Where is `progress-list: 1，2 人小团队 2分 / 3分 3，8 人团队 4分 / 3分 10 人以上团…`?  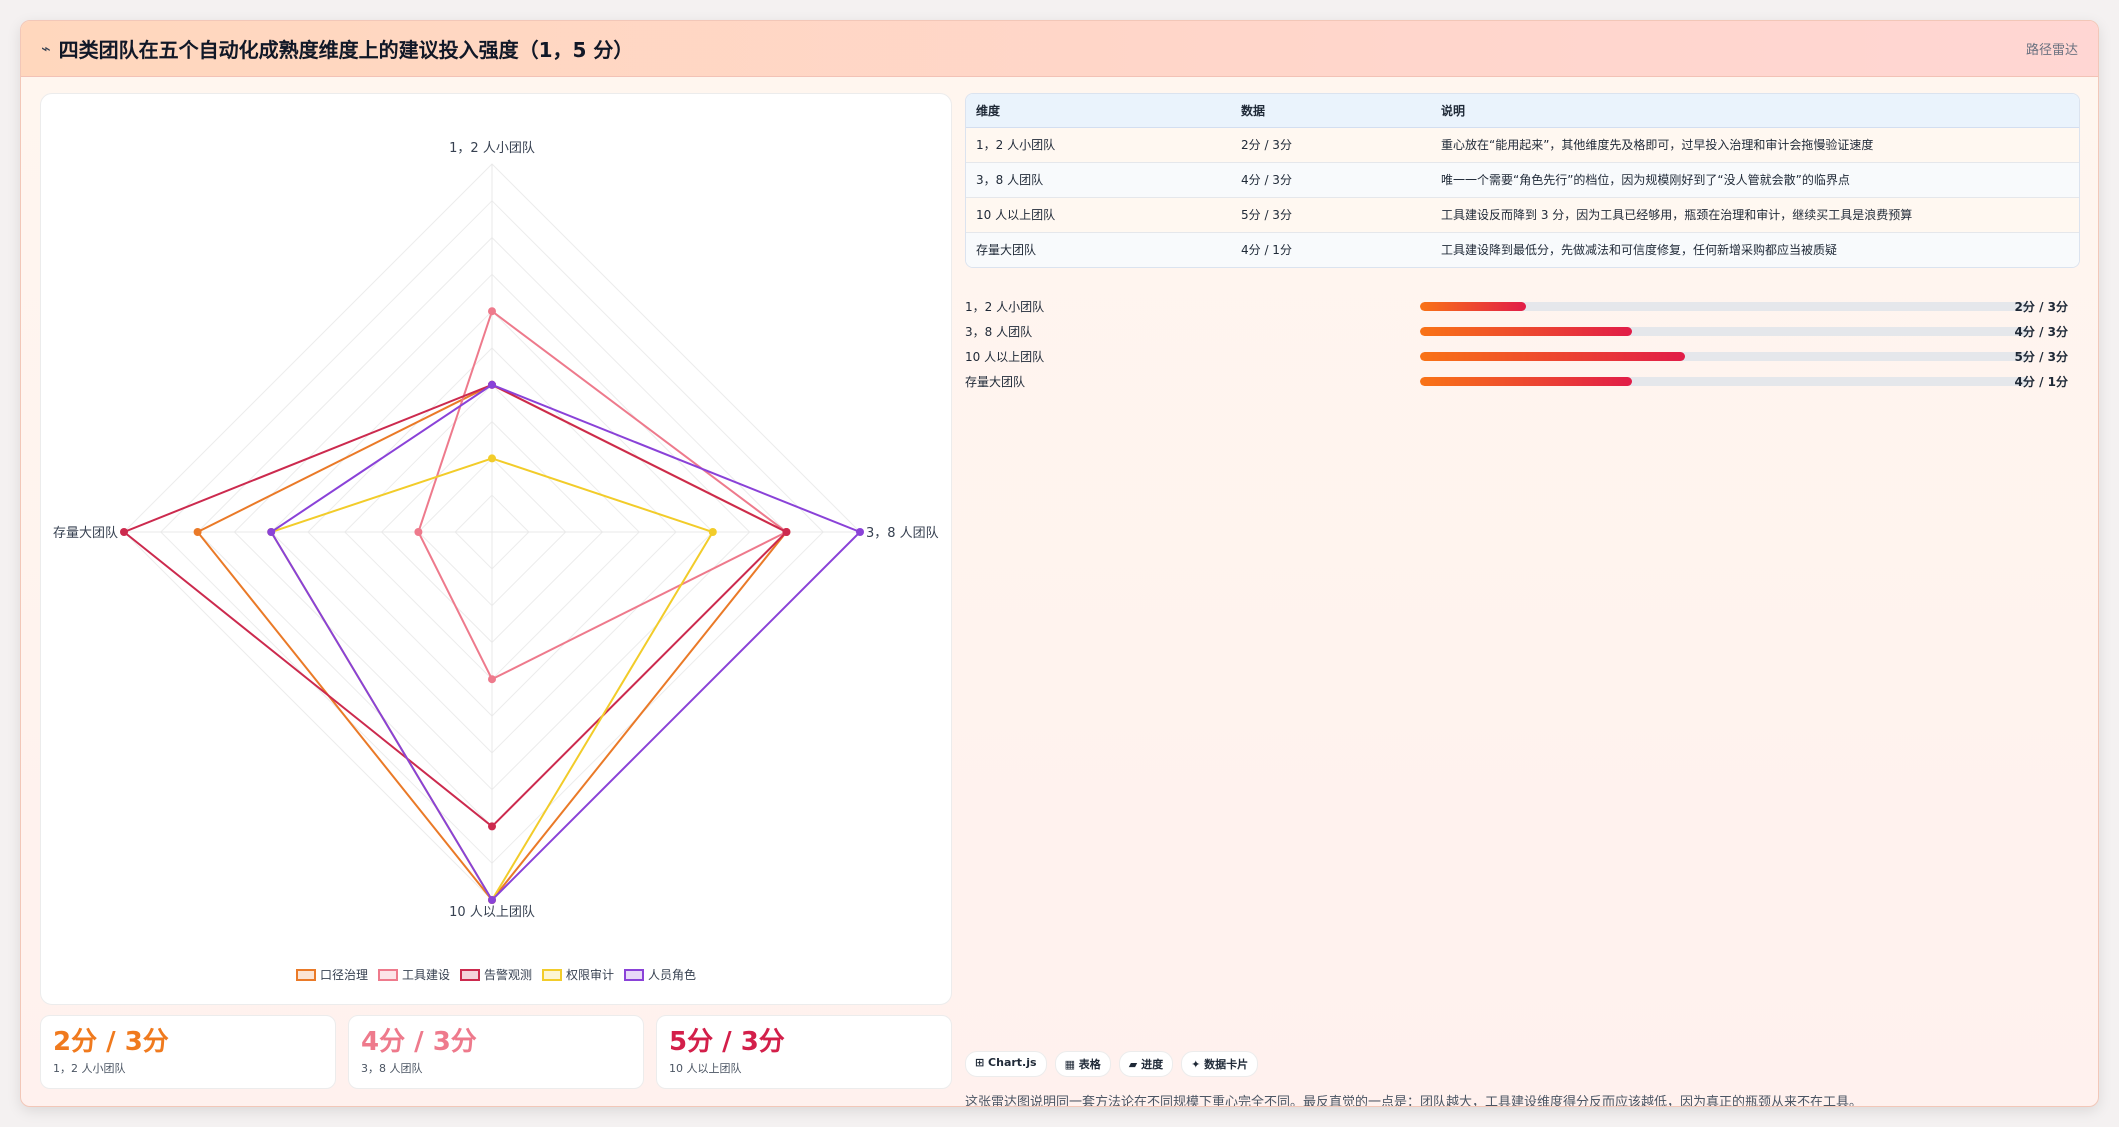 progress-list: 1，2 人小团队 2分 / 3分 3，8 人团队 4分 / 3分 10 人以上团… is located at coordinates (1522, 344).